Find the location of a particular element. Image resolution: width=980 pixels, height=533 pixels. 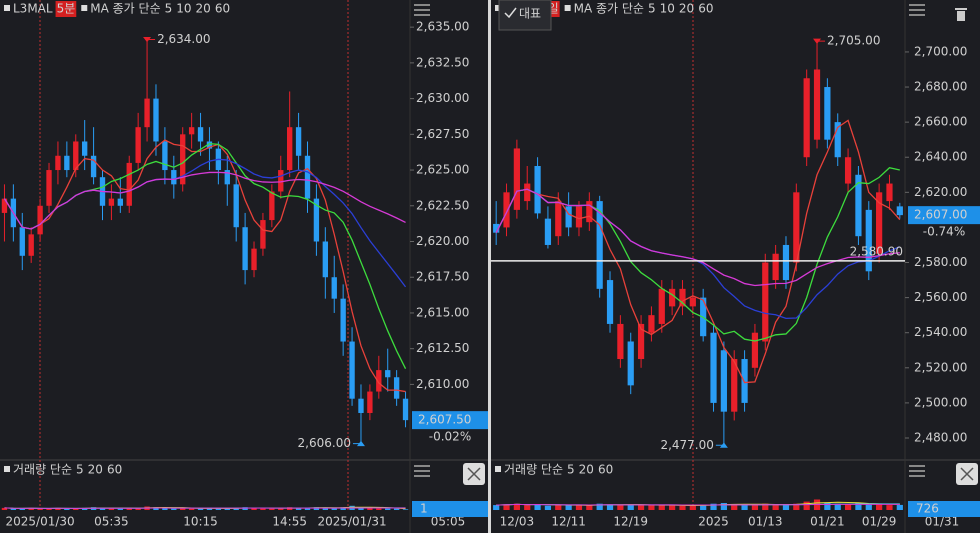

y-tick-label: 2,520.00 is located at coordinates (940, 367).